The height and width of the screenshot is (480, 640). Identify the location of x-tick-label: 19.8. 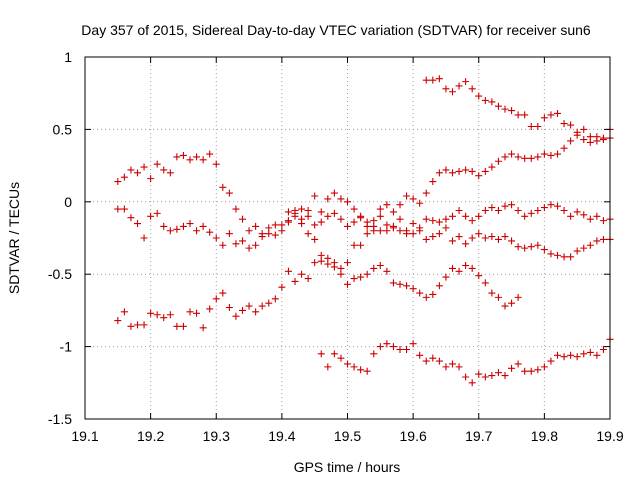
(544, 436).